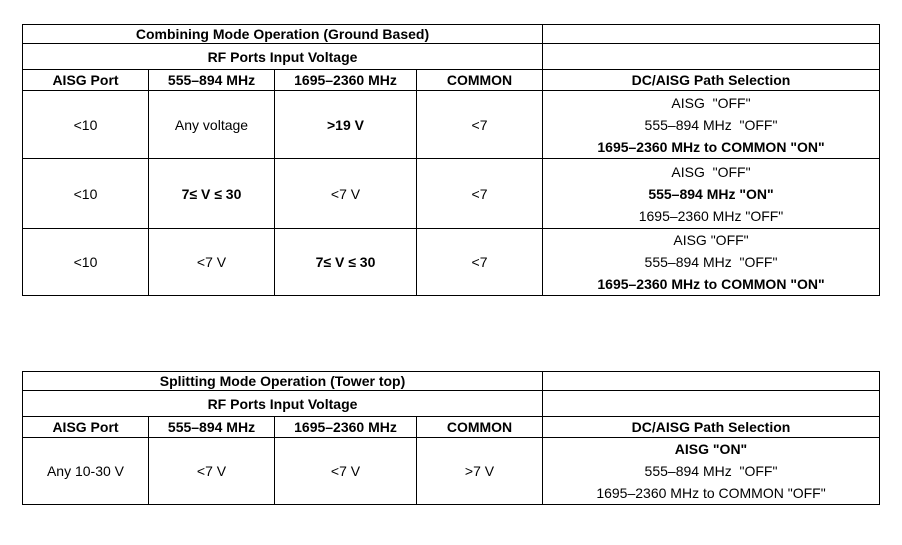 The width and height of the screenshot is (902, 545). What do you see at coordinates (282, 34) in the screenshot?
I see `table-title: Combining Mode Operation (Ground Based)` at bounding box center [282, 34].